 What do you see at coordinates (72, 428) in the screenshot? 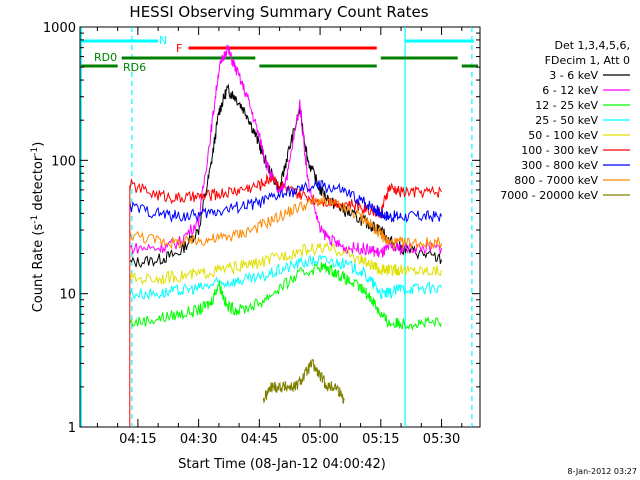
I see `y-tick-label: 1` at bounding box center [72, 428].